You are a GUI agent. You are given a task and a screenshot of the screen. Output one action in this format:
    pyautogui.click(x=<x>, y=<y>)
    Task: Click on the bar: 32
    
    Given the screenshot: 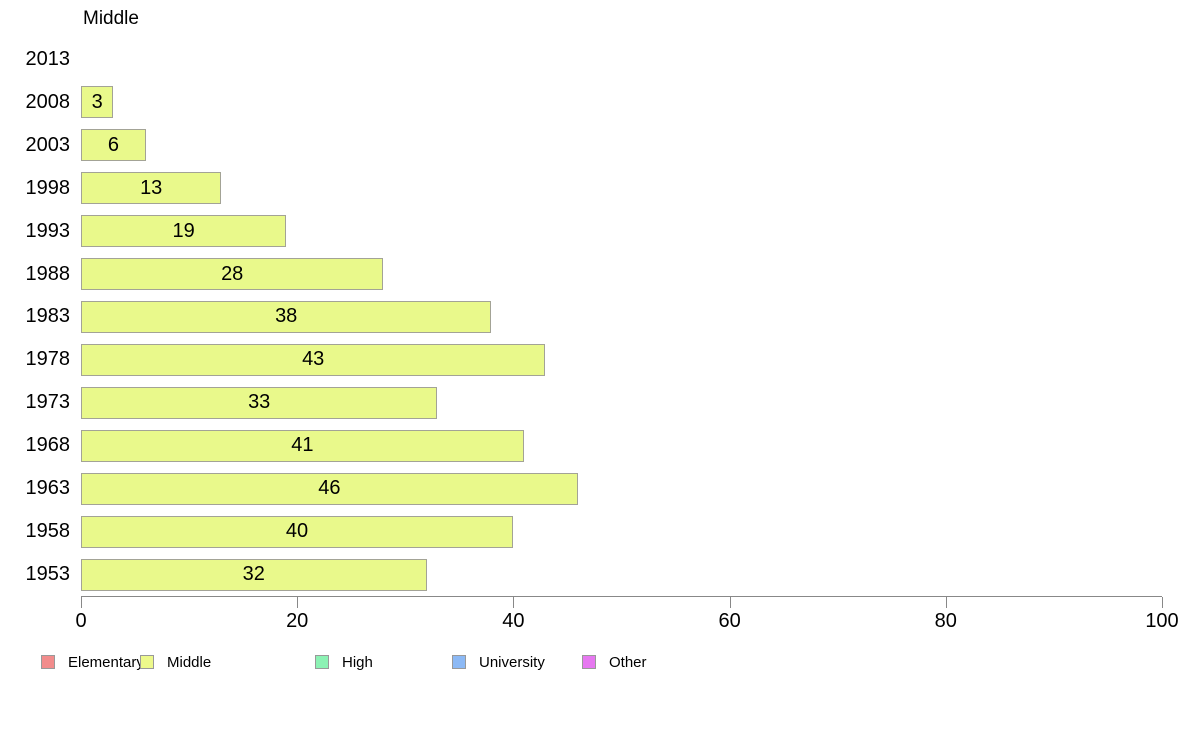 What is the action you would take?
    pyautogui.click(x=254, y=574)
    